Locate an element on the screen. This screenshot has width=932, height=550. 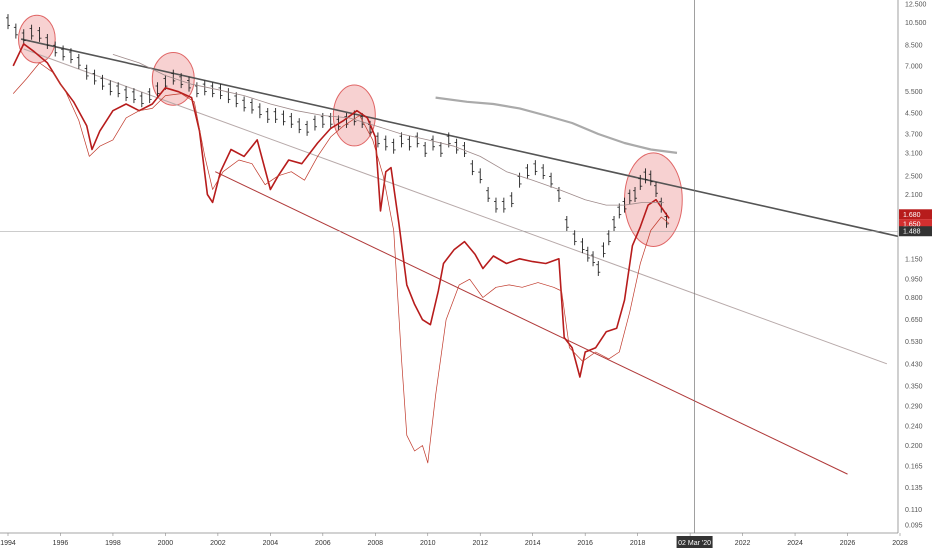
price-tag-label: 1.488 is located at coordinates (912, 232).